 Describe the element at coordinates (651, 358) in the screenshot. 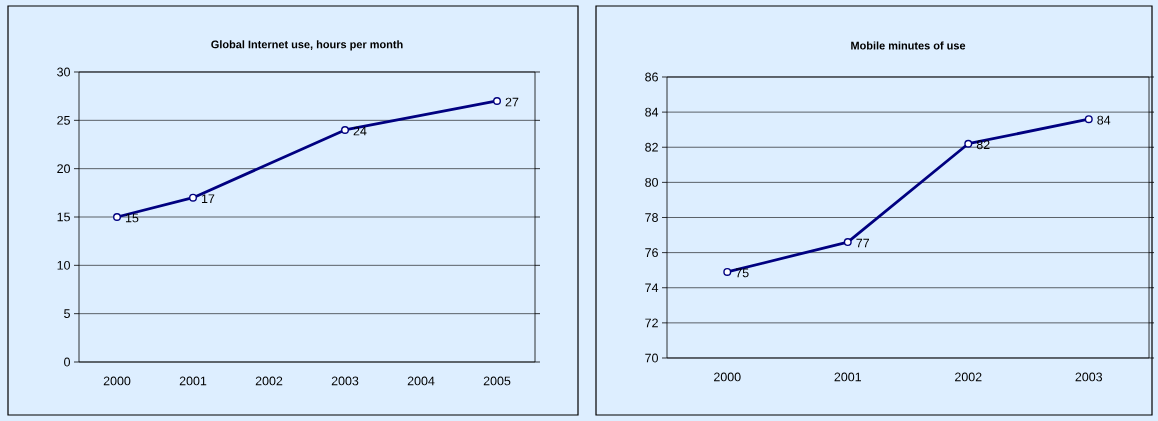

I see `y-tick-label: 70` at that location.